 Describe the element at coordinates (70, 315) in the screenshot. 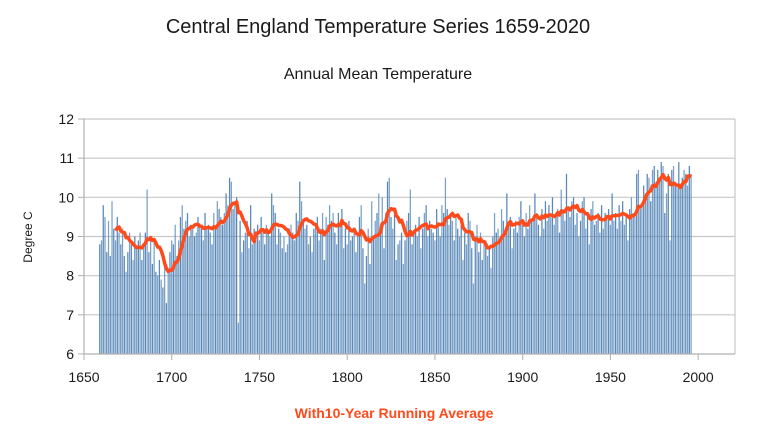

I see `y-tick-label: 7` at that location.